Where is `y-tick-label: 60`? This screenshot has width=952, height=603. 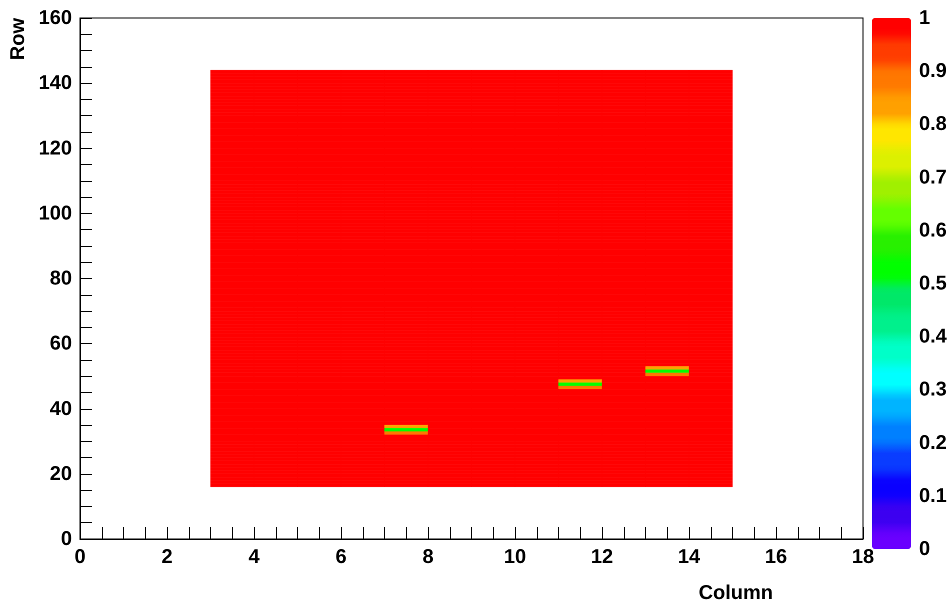
y-tick-label: 60 is located at coordinates (61, 343).